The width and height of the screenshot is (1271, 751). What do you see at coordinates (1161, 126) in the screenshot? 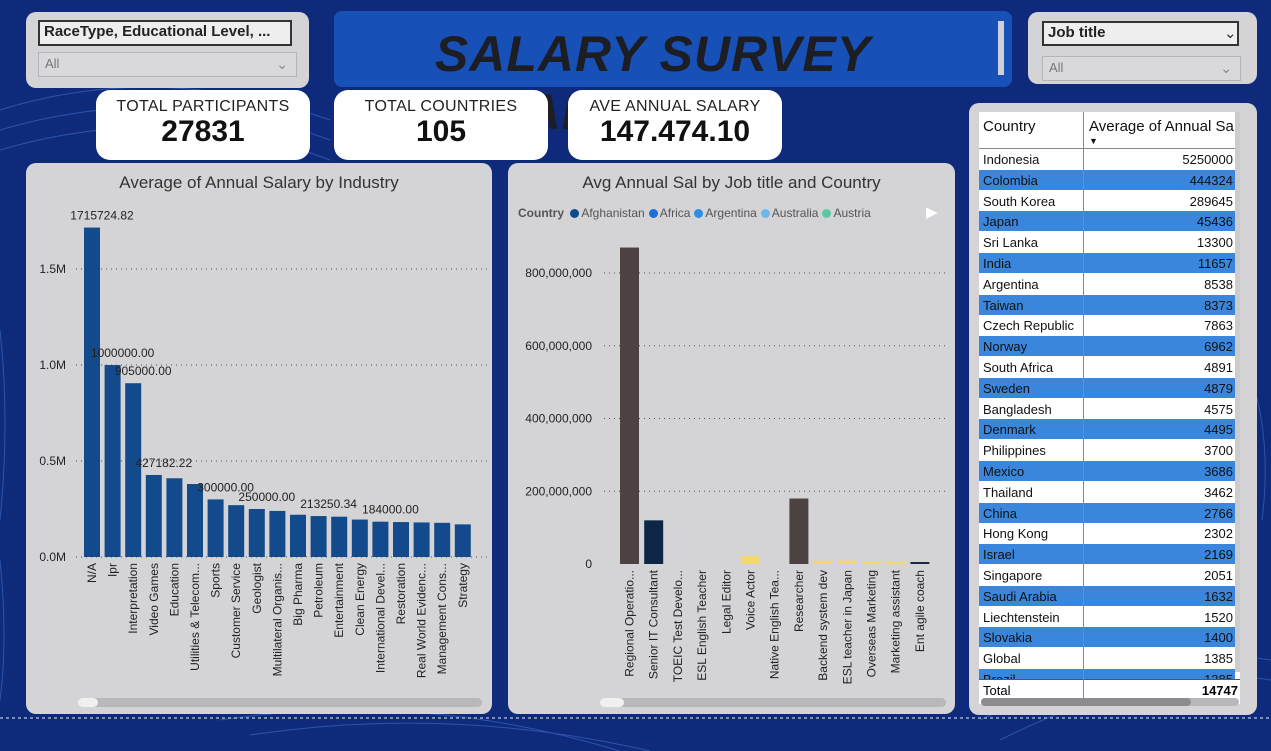
I see `column-header-average-salary: Average of Annual Sa` at bounding box center [1161, 126].